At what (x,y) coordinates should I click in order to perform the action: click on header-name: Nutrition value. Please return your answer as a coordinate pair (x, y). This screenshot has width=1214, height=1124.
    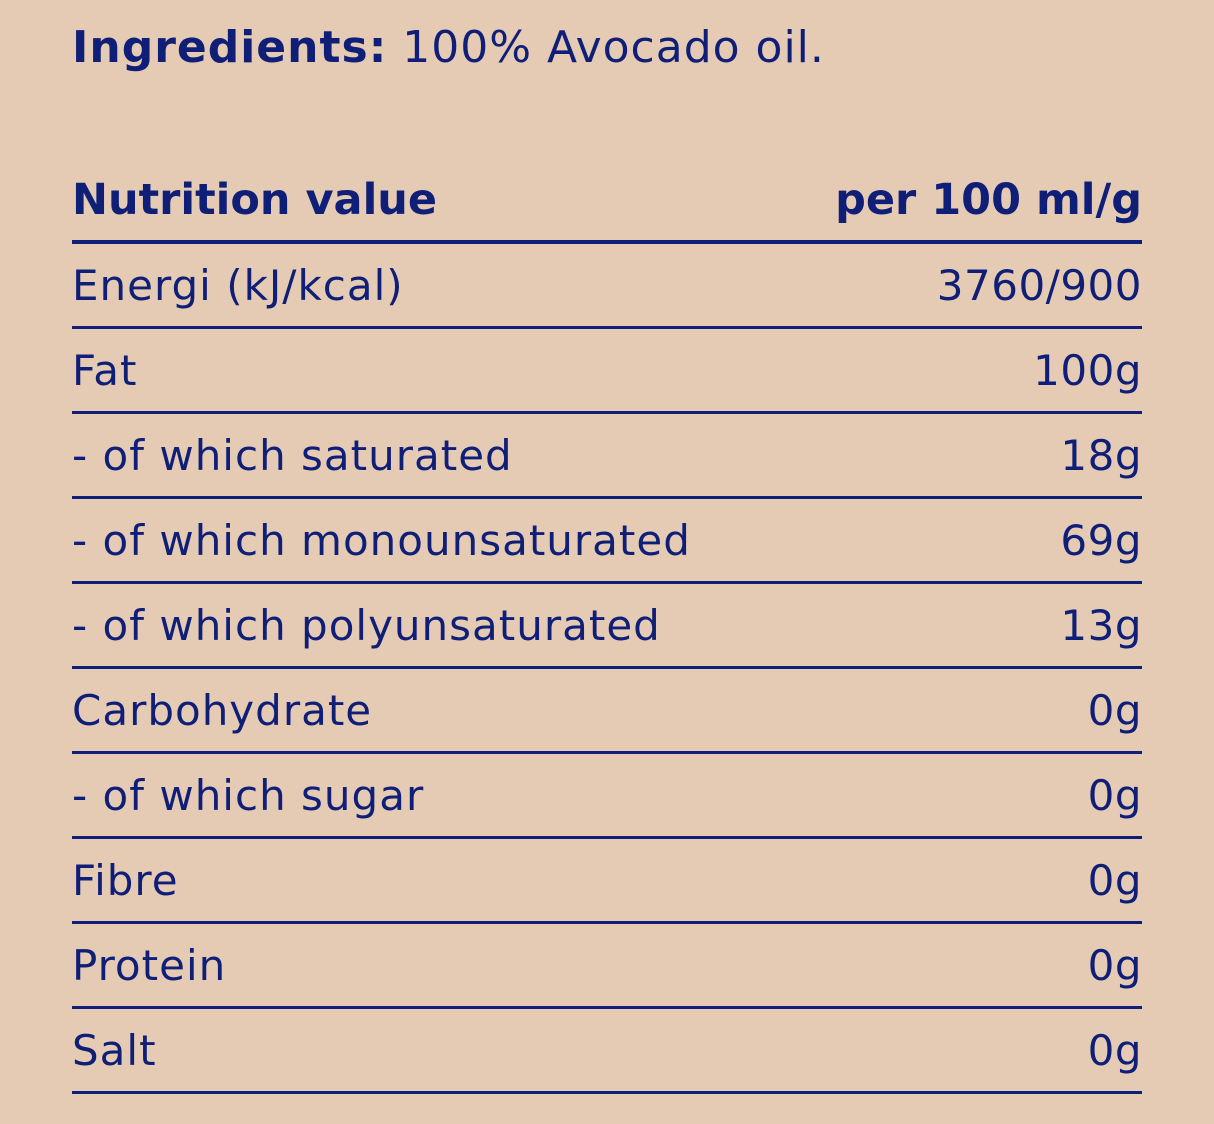
    Looking at the image, I should click on (255, 200).